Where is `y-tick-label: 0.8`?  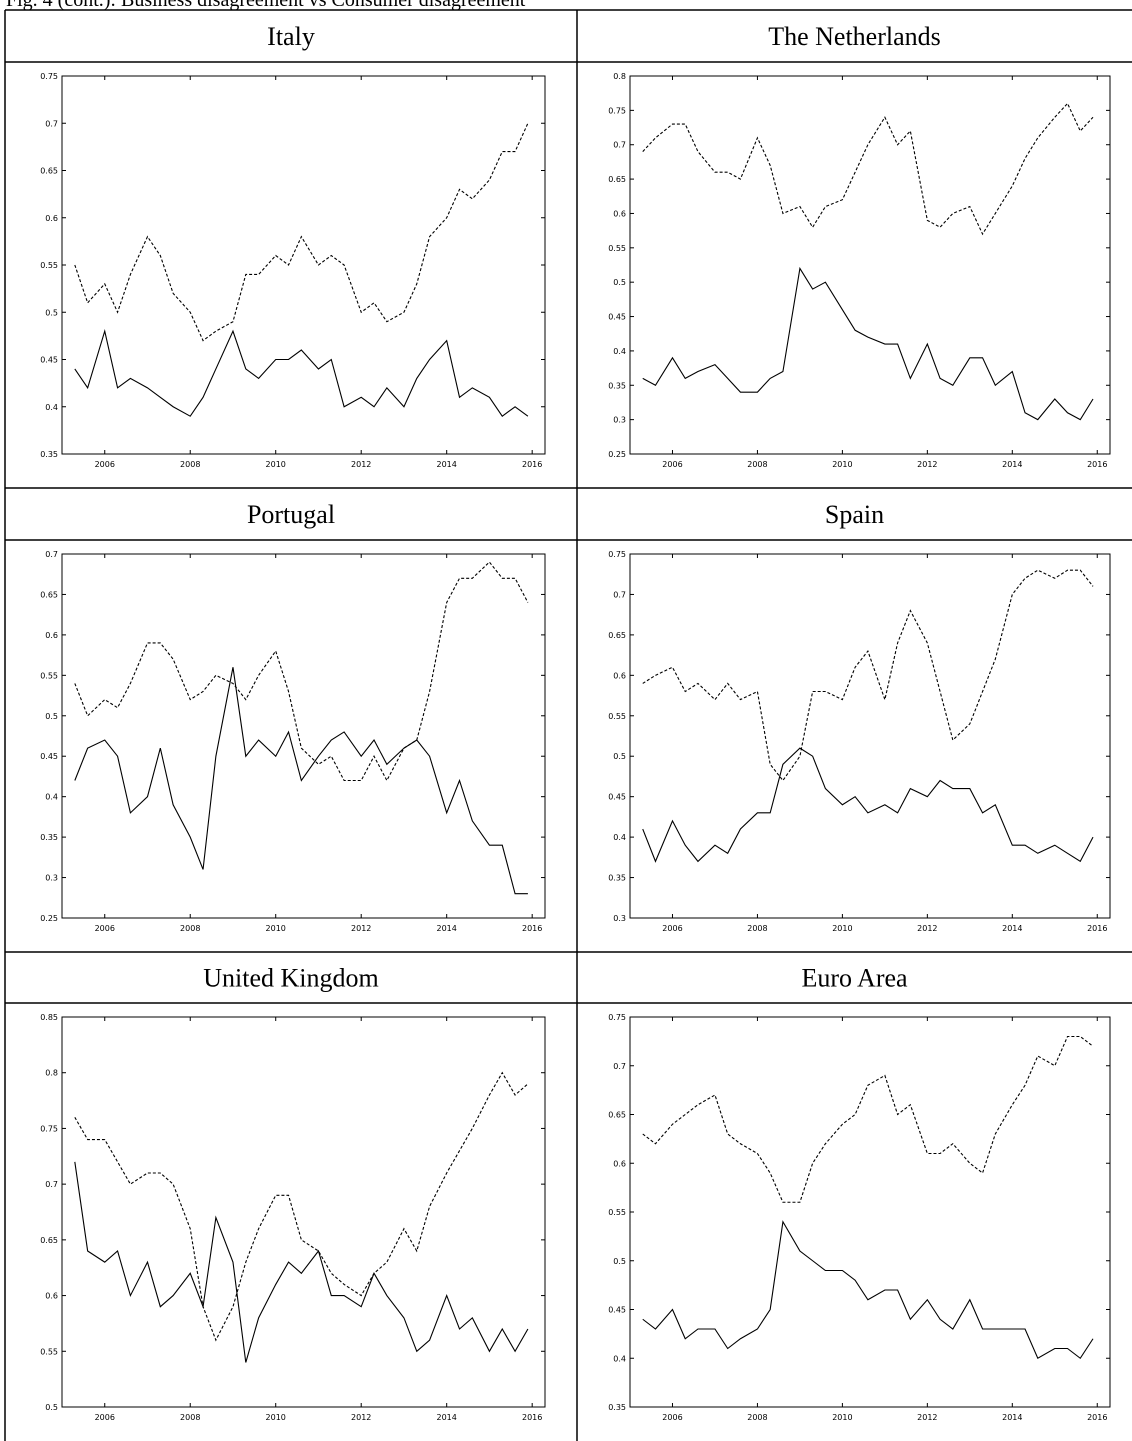
y-tick-label: 0.8 is located at coordinates (619, 76).